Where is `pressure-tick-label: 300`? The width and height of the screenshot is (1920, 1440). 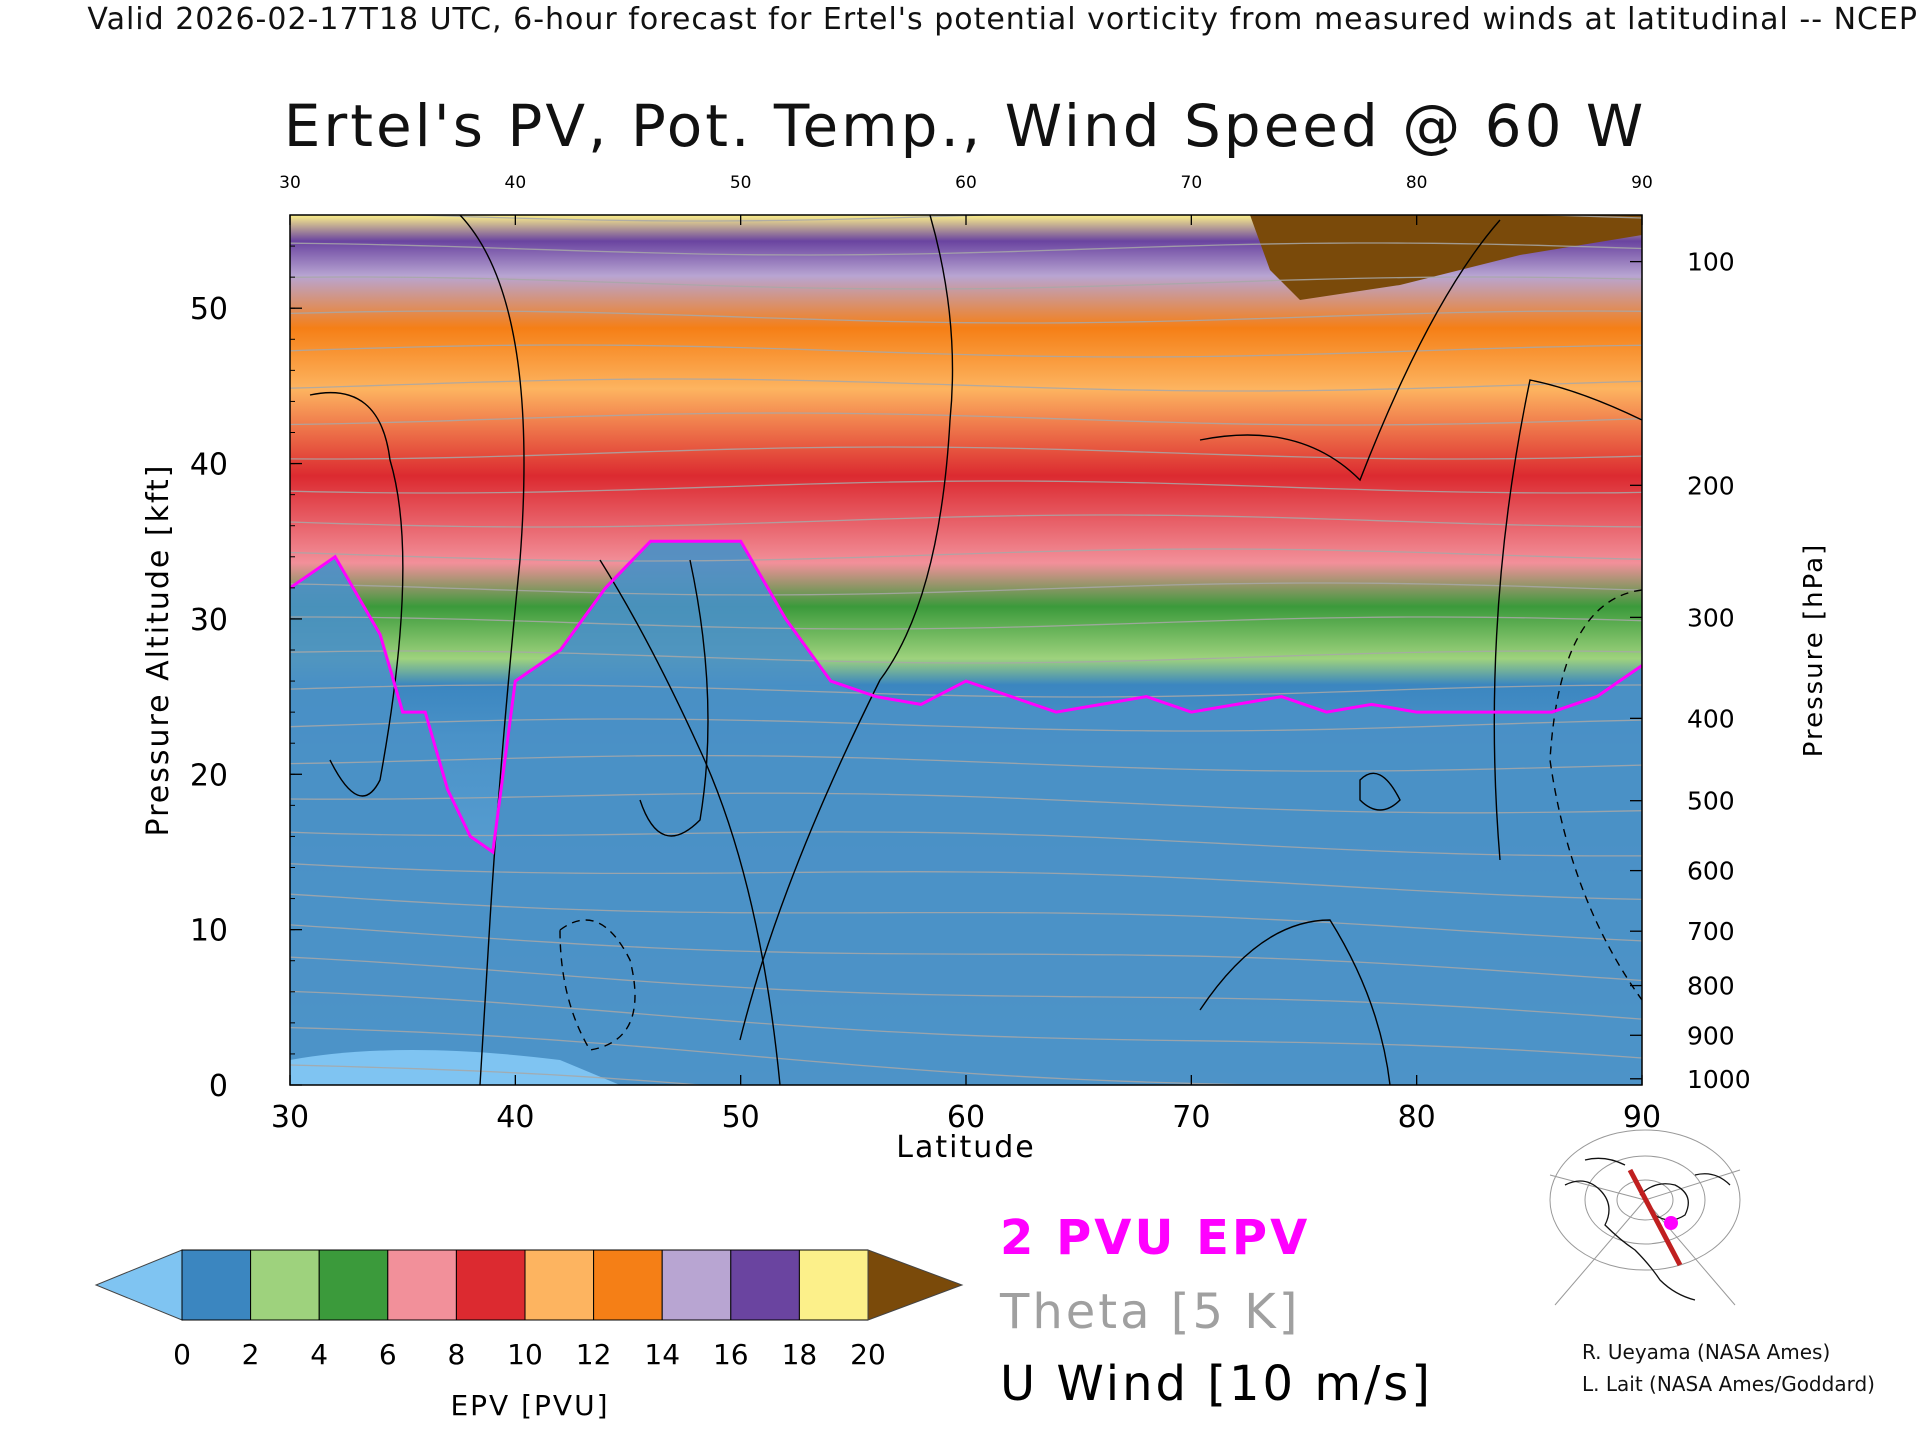 pressure-tick-label: 300 is located at coordinates (1711, 617).